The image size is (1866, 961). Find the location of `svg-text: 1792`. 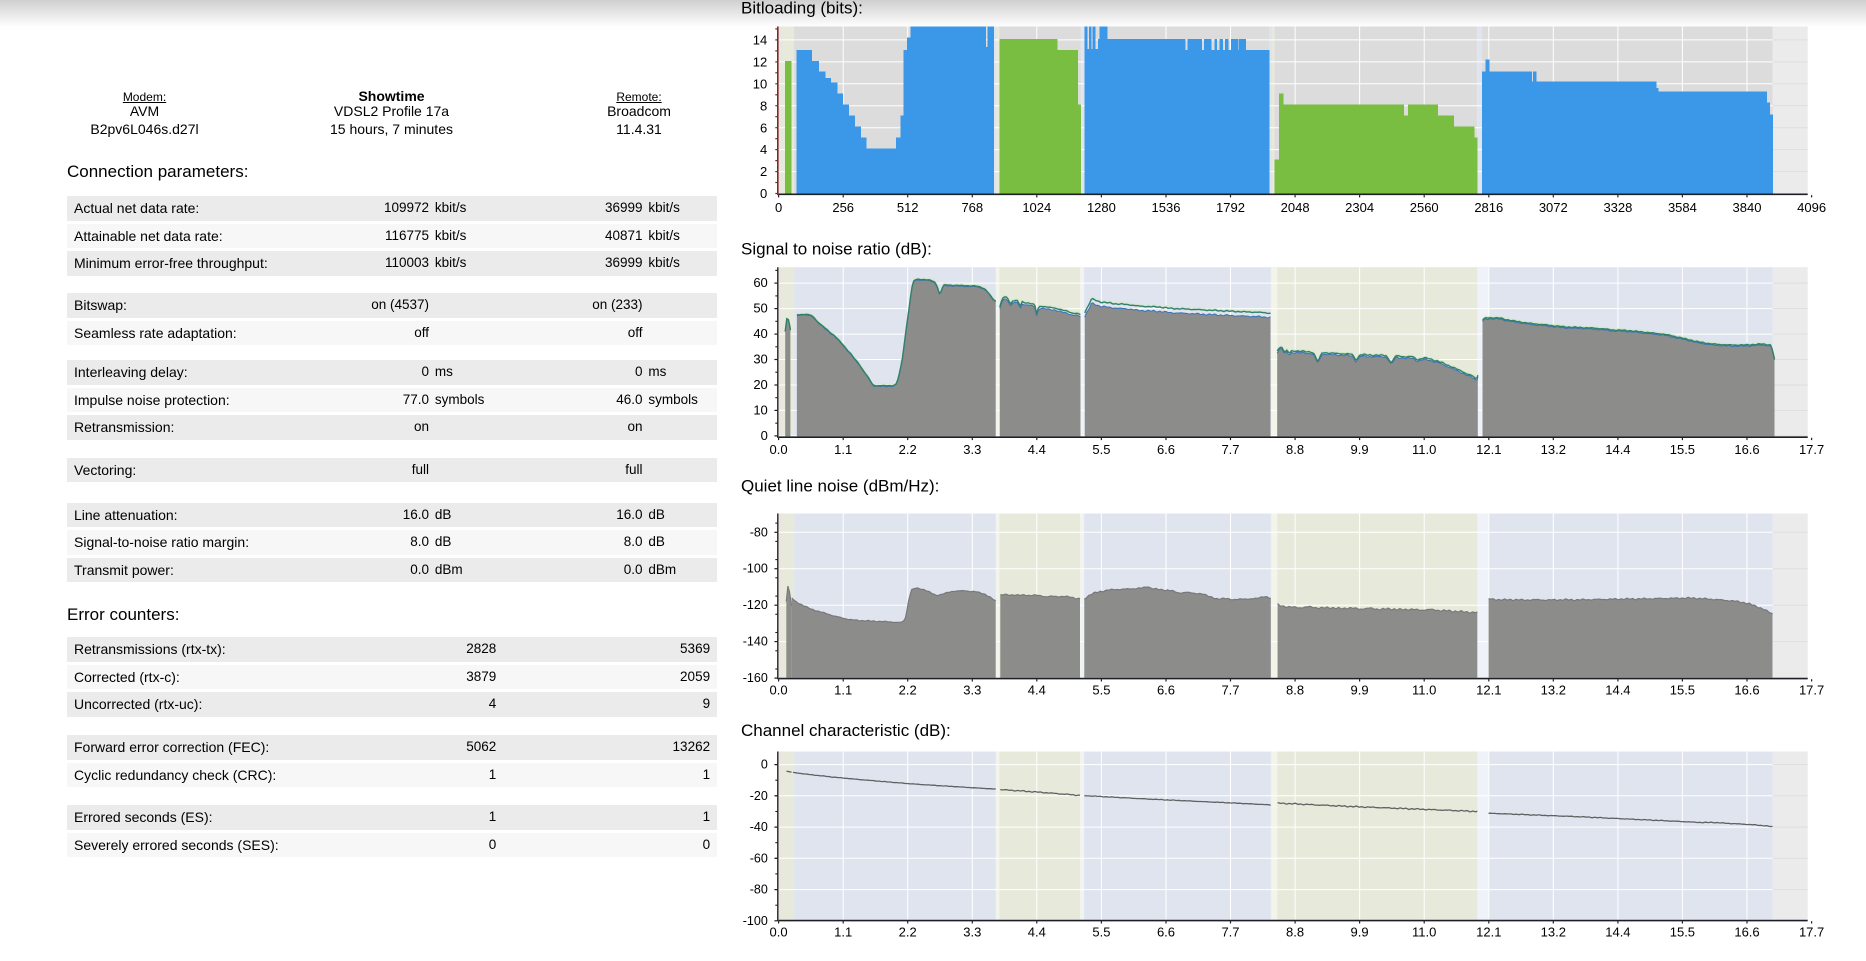

svg-text: 1792 is located at coordinates (1230, 207).